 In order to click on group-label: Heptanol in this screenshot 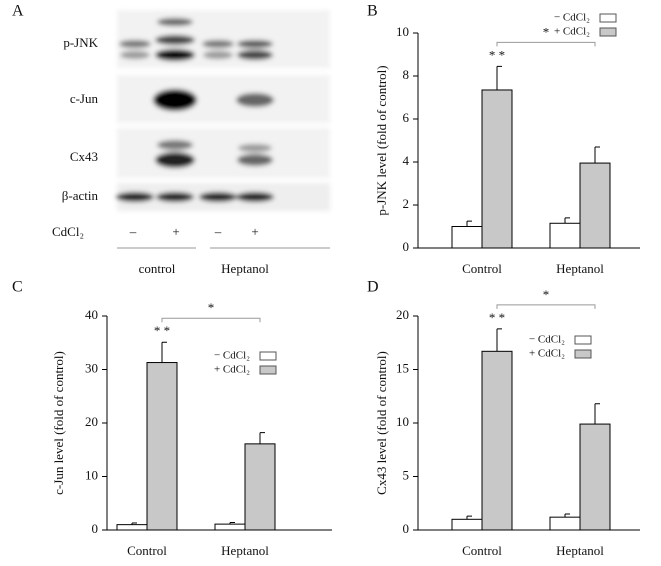, I will do `click(245, 268)`.